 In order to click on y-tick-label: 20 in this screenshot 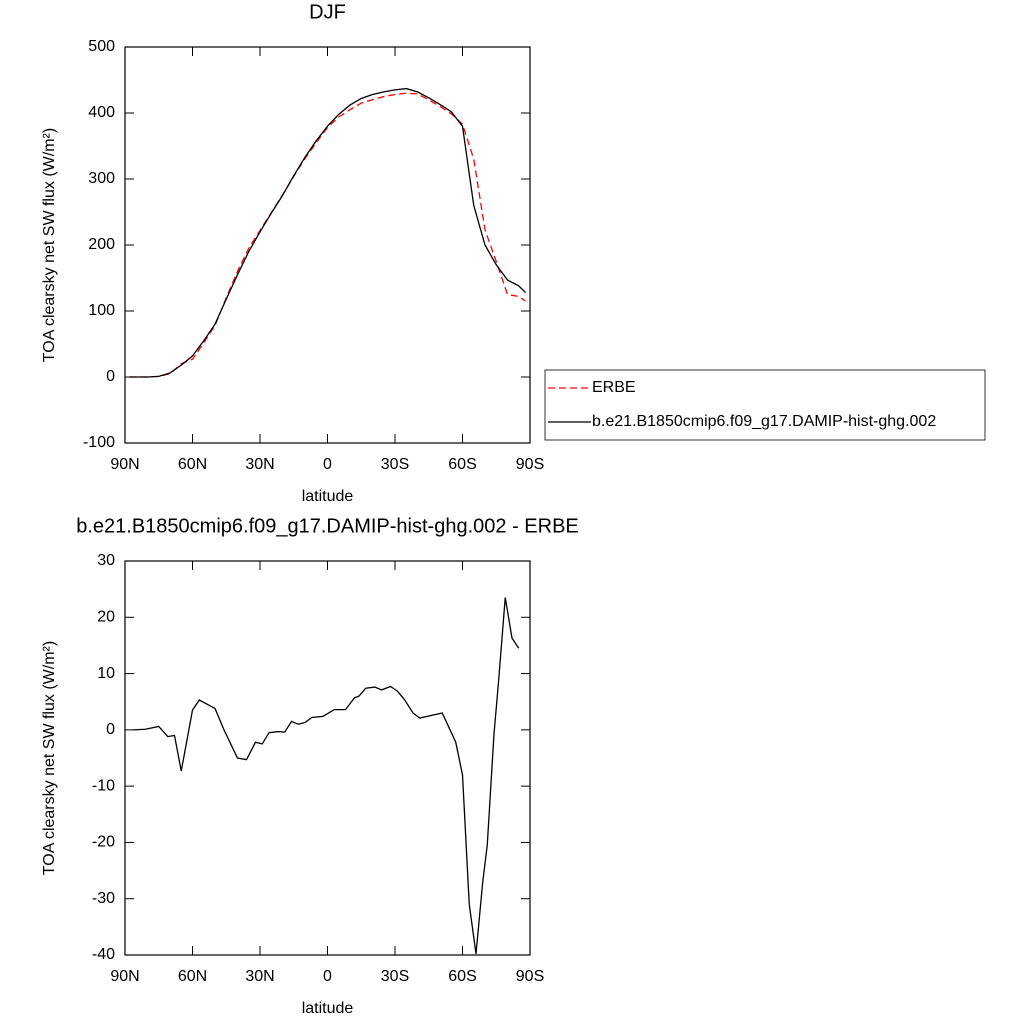, I will do `click(106, 617)`.